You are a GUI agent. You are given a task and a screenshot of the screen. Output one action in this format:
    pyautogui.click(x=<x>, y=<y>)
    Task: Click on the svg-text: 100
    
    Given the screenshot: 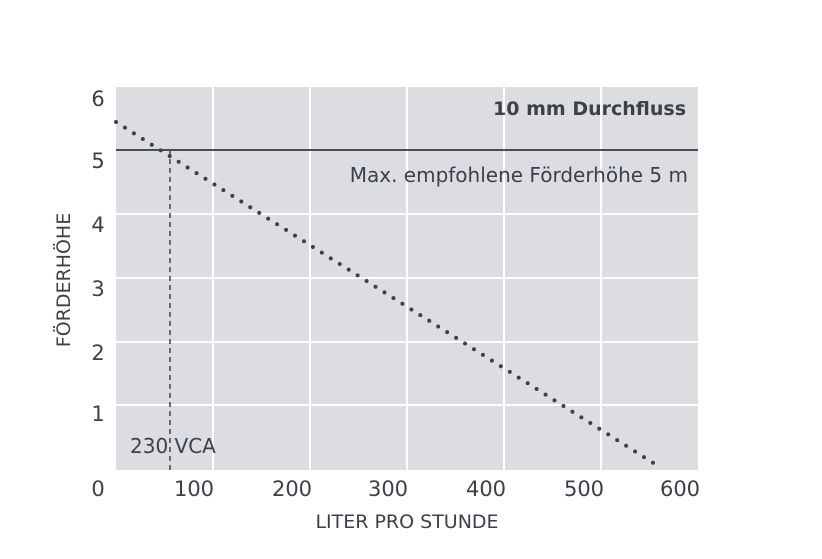 What is the action you would take?
    pyautogui.click(x=194, y=489)
    